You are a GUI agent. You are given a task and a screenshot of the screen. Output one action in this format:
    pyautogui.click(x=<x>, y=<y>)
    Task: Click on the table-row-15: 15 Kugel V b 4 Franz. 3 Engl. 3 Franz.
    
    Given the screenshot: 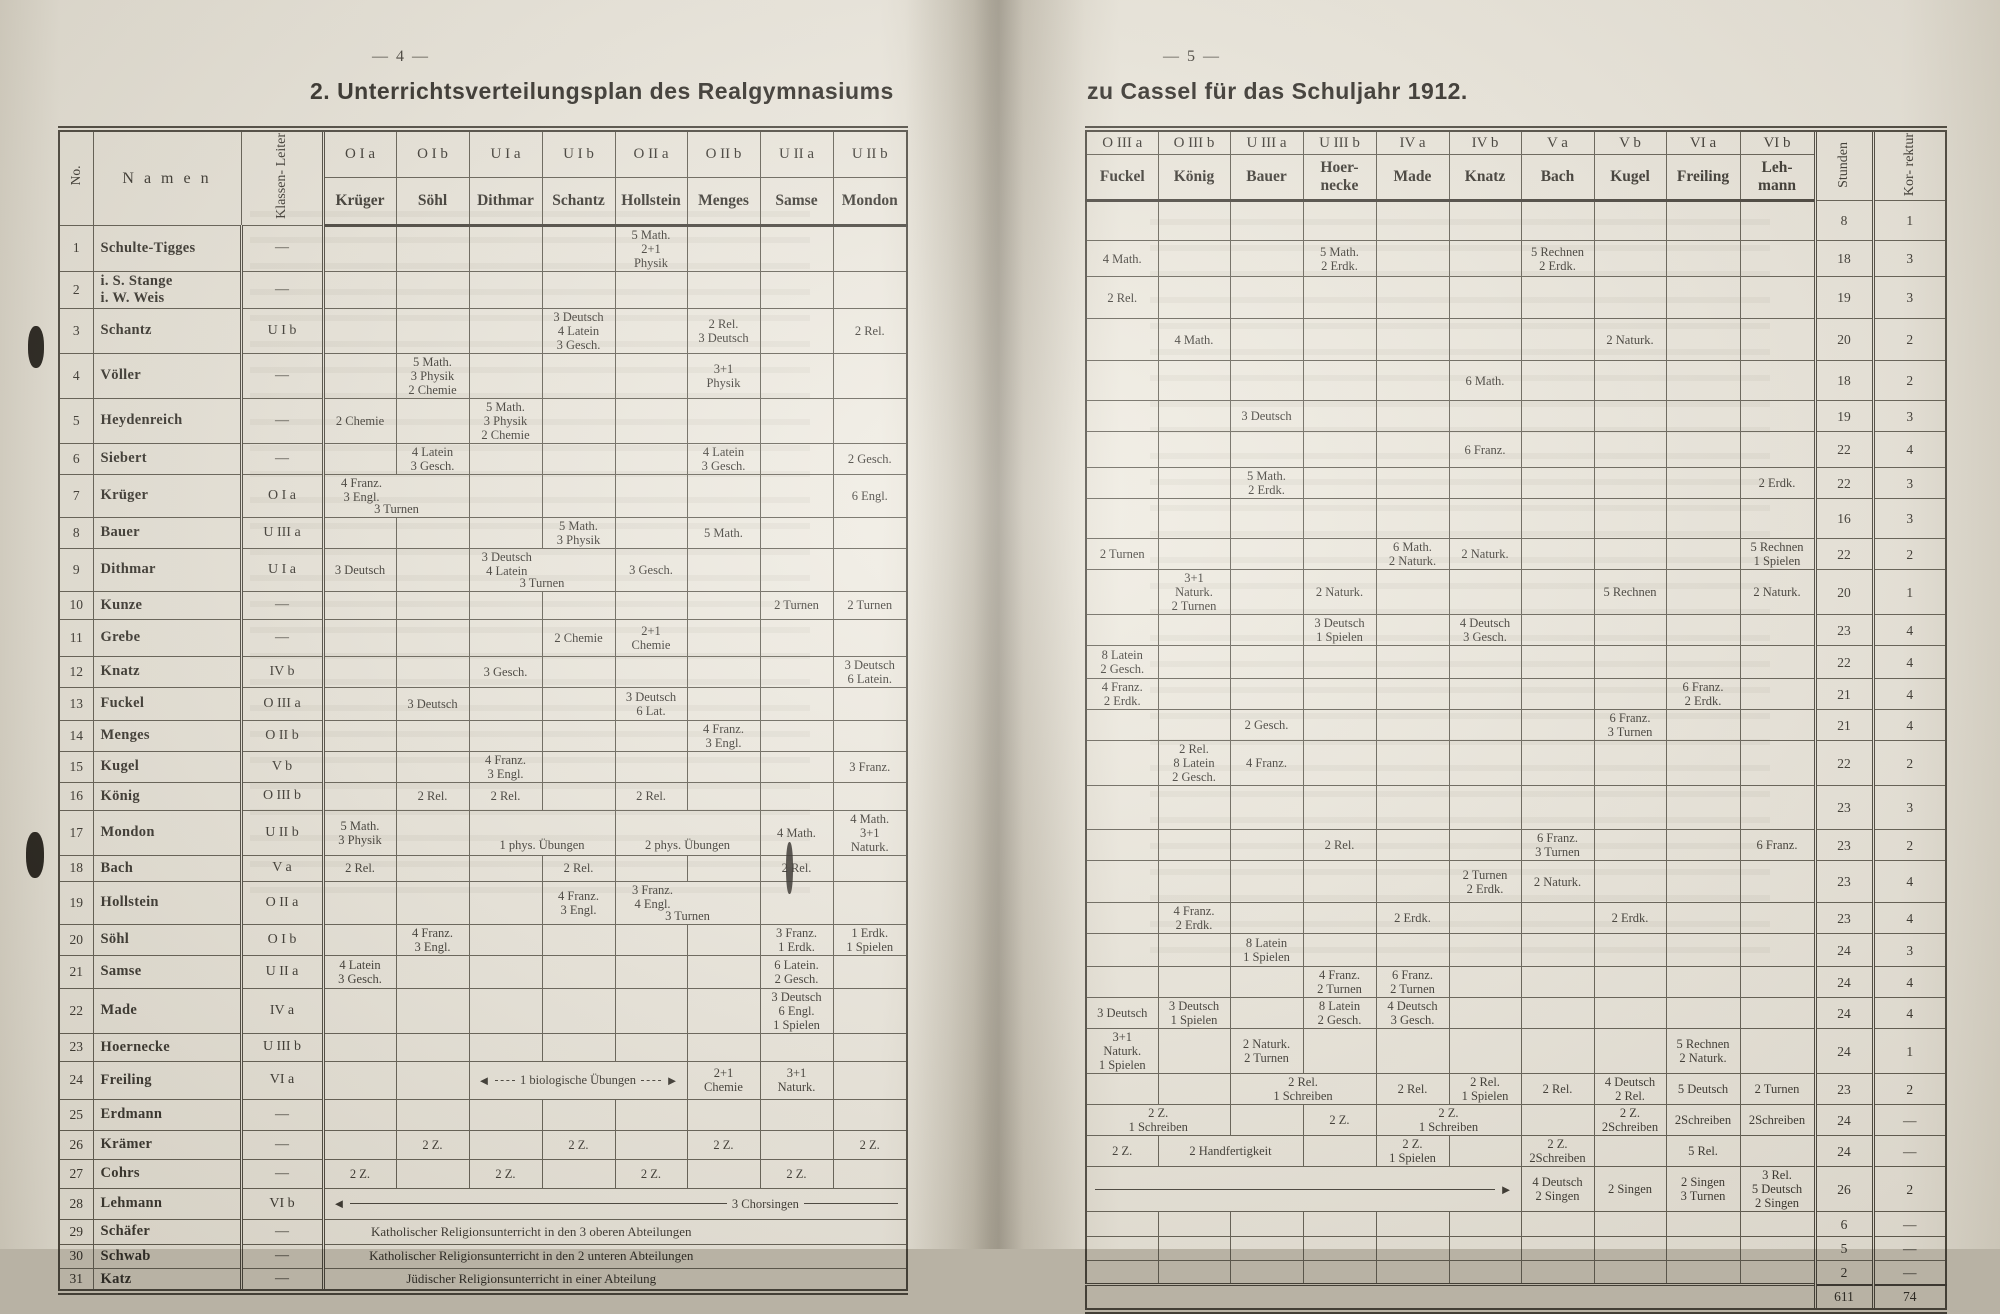 What is the action you would take?
    pyautogui.click(x=483, y=766)
    